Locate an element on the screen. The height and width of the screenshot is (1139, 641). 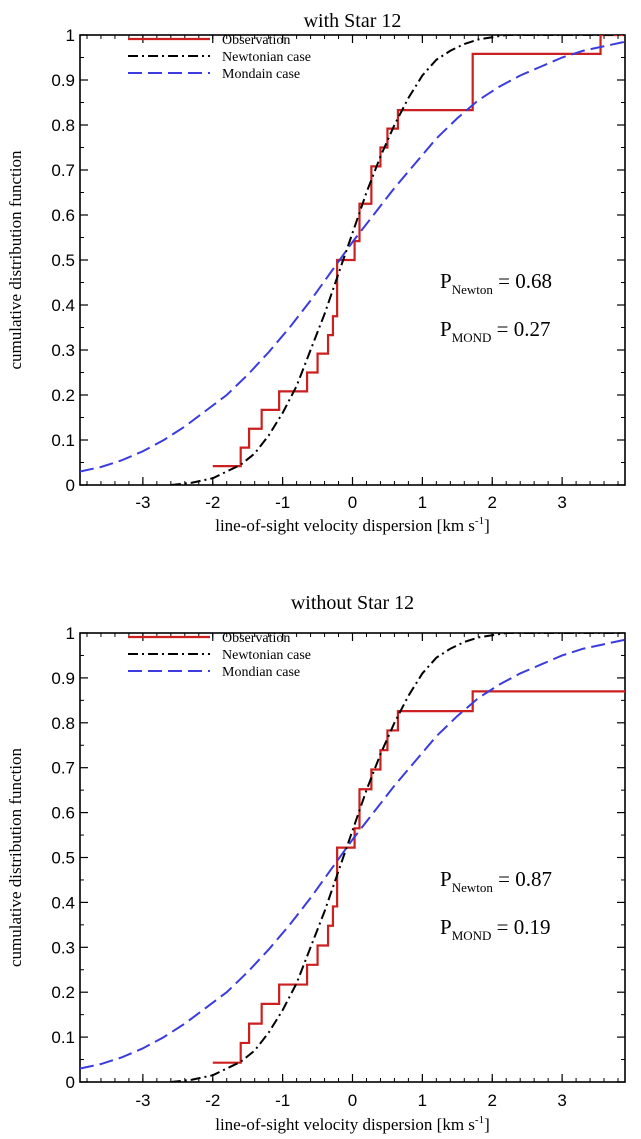
p-newton-annotation: PNewton = 0.87 is located at coordinates (496, 881).